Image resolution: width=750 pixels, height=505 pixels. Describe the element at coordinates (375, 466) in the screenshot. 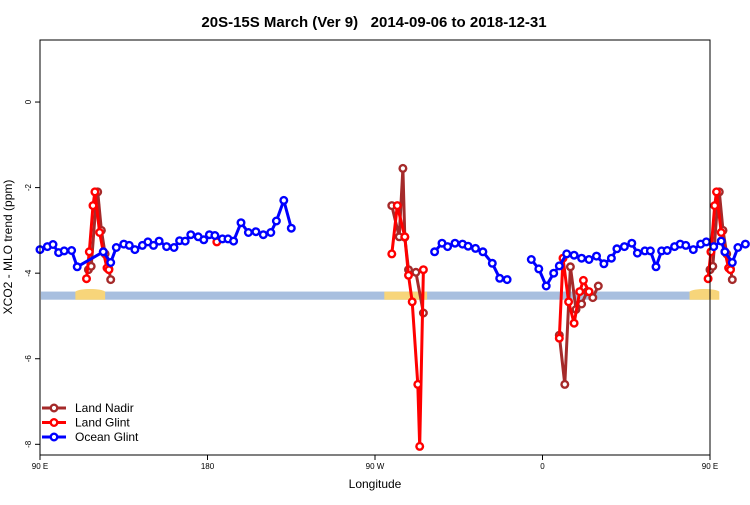

I see `x-tick-label: 90 W` at that location.